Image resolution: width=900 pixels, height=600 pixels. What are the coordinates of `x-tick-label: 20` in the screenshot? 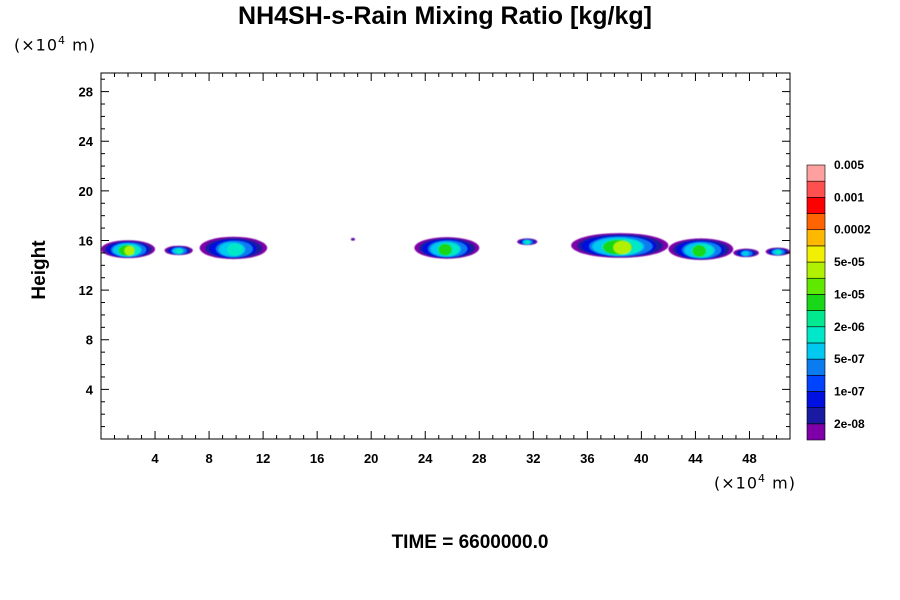 It's located at (371, 458).